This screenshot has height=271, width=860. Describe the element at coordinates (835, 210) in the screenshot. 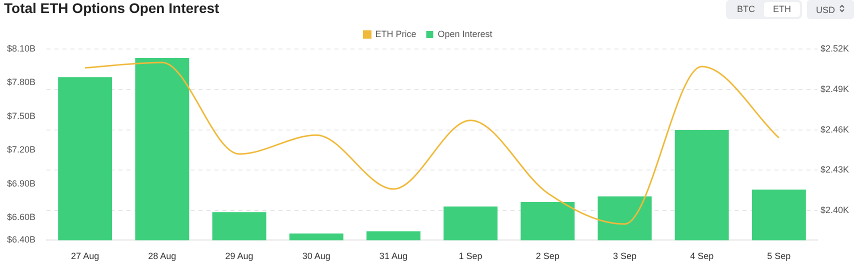

I see `y2-tick-label: $2.40K` at that location.